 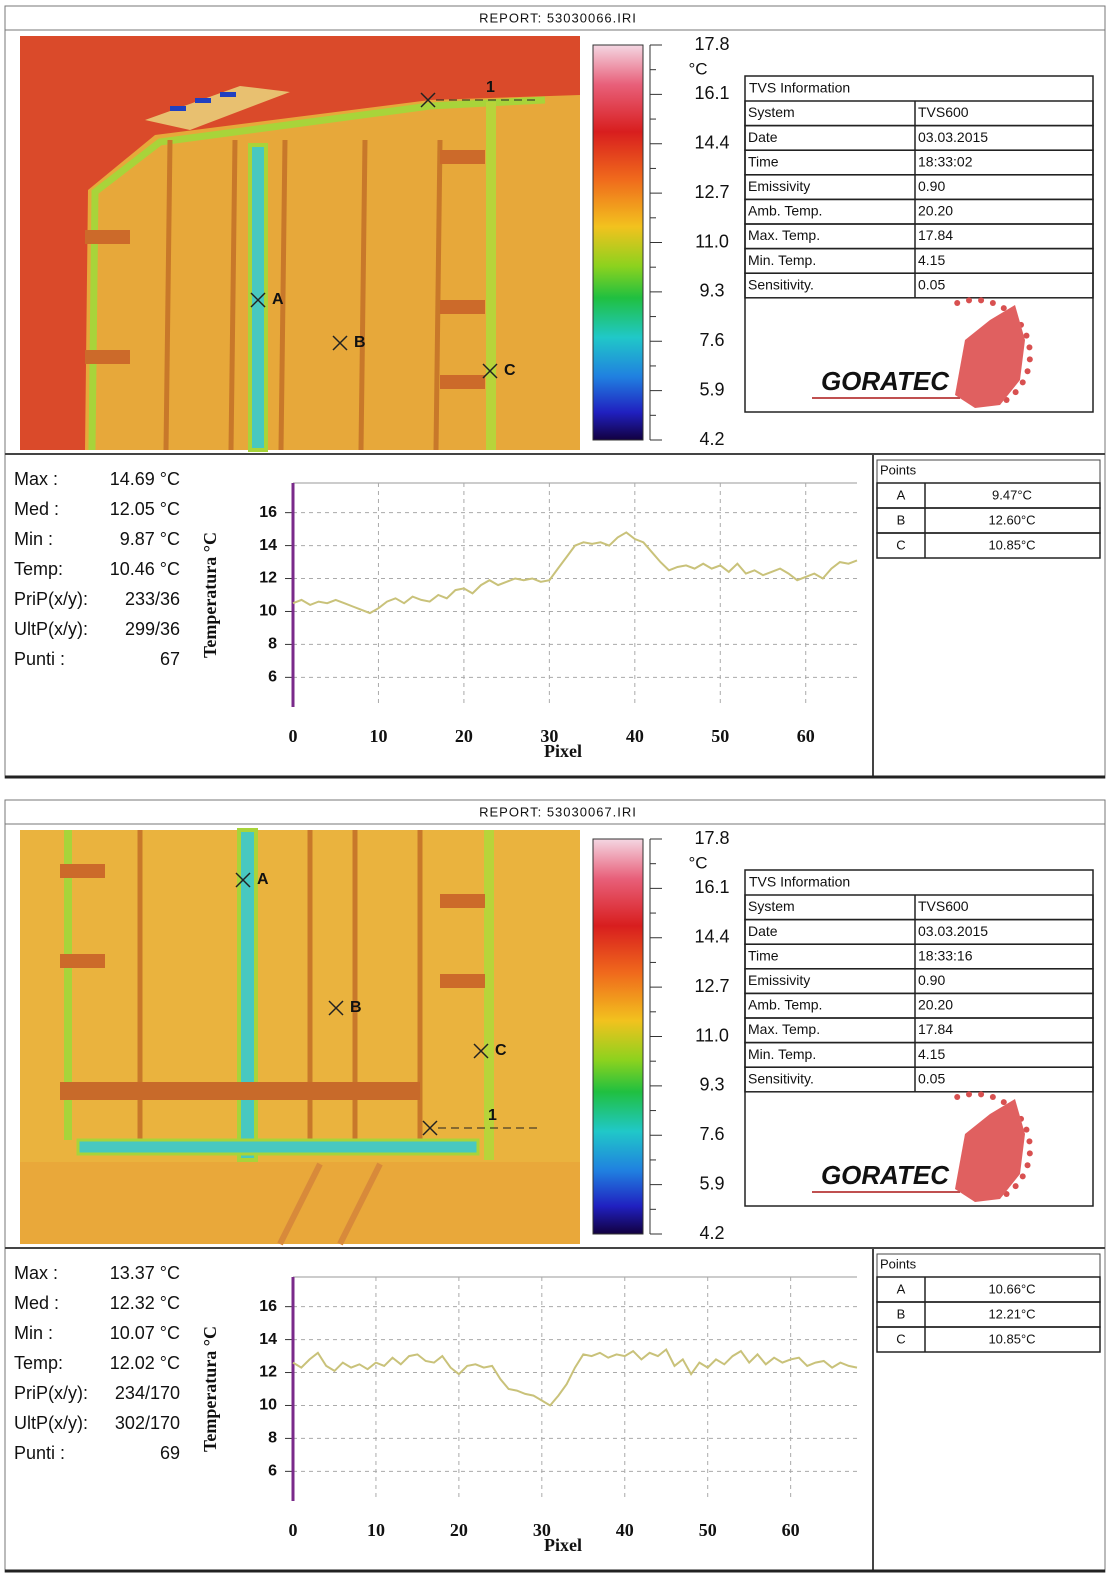 What do you see at coordinates (711, 192) in the screenshot?
I see `colorbar-label: 12.7` at bounding box center [711, 192].